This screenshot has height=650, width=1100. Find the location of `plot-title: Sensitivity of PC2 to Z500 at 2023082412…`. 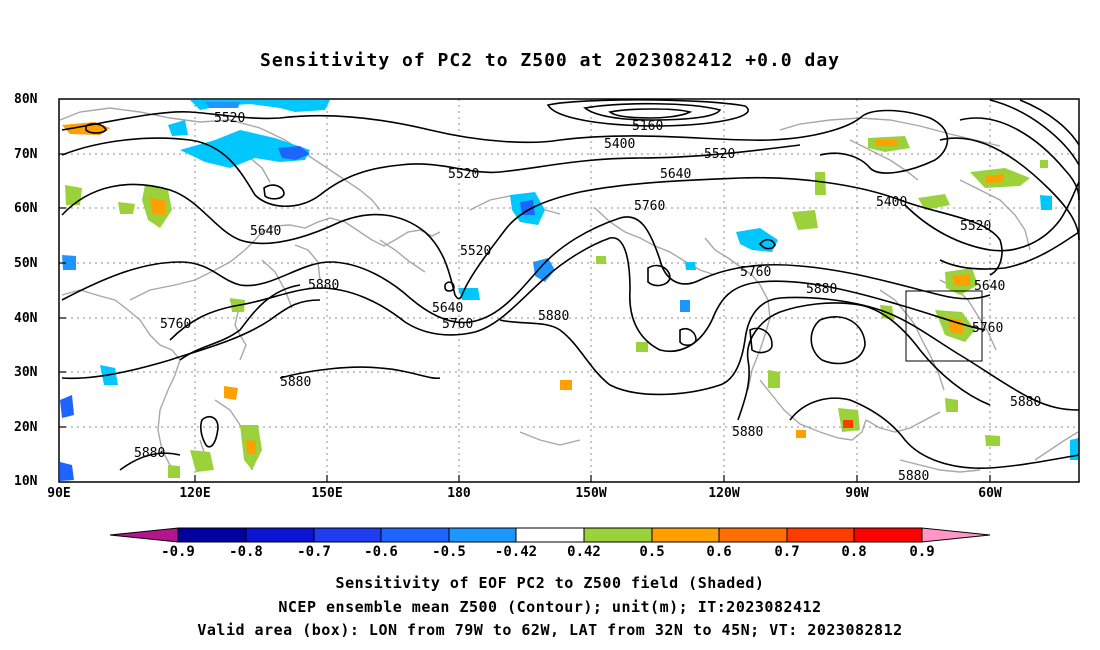

plot-title: Sensitivity of PC2 to Z500 at 2023082412… is located at coordinates (549, 60).